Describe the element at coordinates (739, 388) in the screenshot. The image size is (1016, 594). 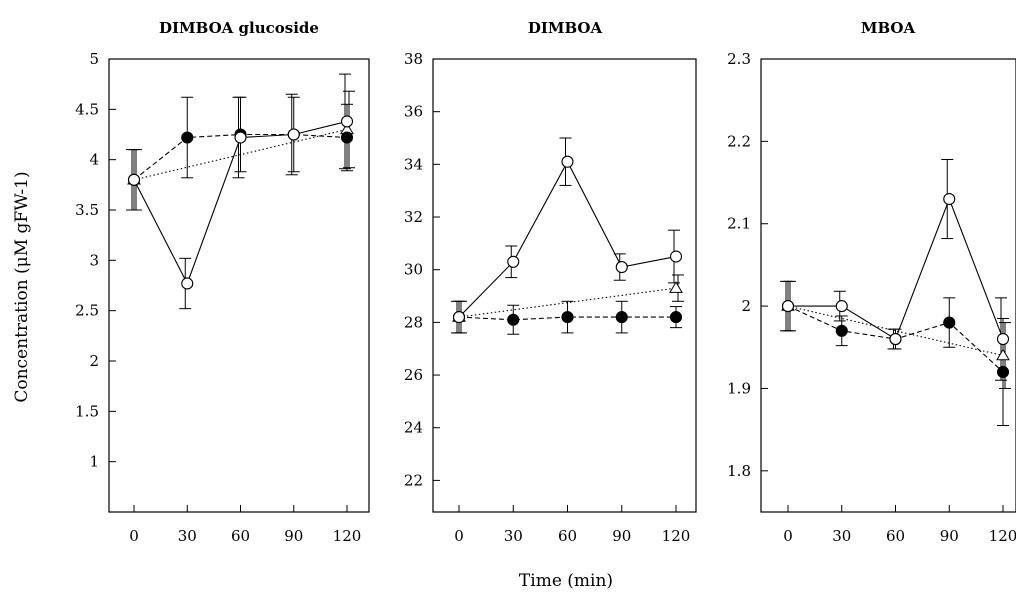
I see `y-tick-label: 1.9` at that location.